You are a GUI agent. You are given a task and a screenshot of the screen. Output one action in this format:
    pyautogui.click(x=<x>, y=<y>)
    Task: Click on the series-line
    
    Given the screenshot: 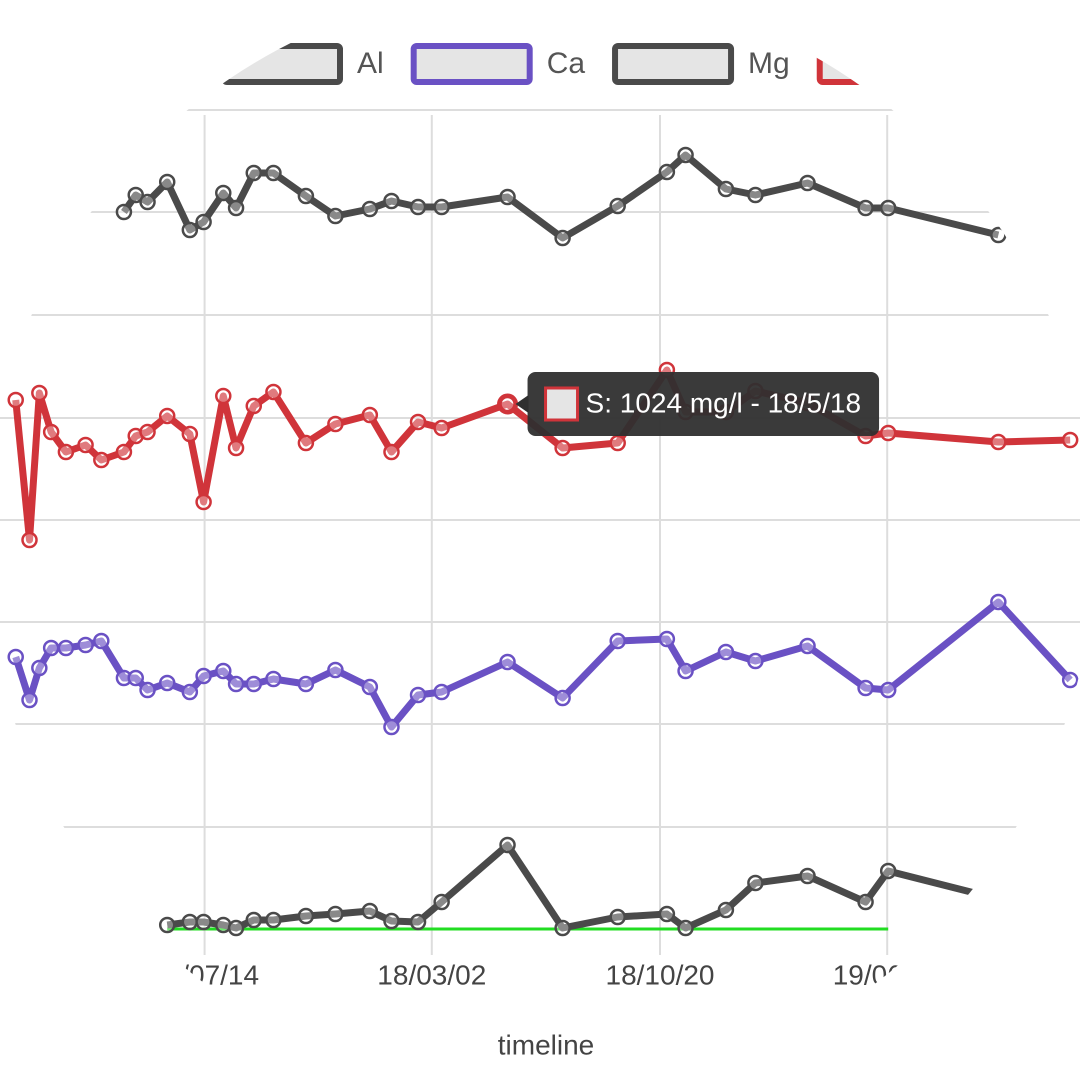 What is the action you would take?
    pyautogui.click(x=583, y=886)
    